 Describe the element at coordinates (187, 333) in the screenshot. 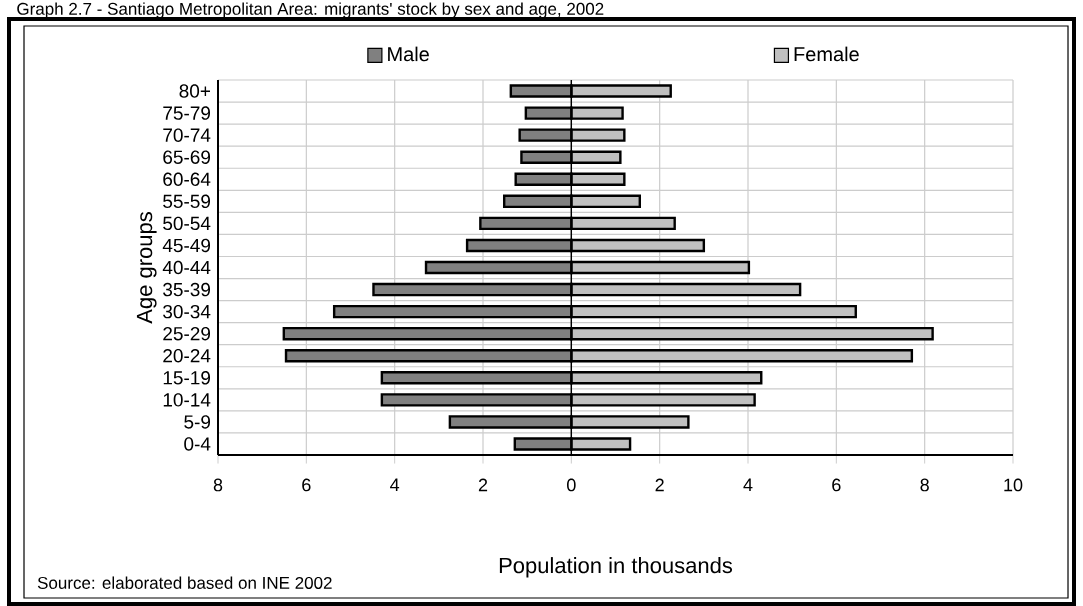

I see `y-tick-label: 25-29` at that location.